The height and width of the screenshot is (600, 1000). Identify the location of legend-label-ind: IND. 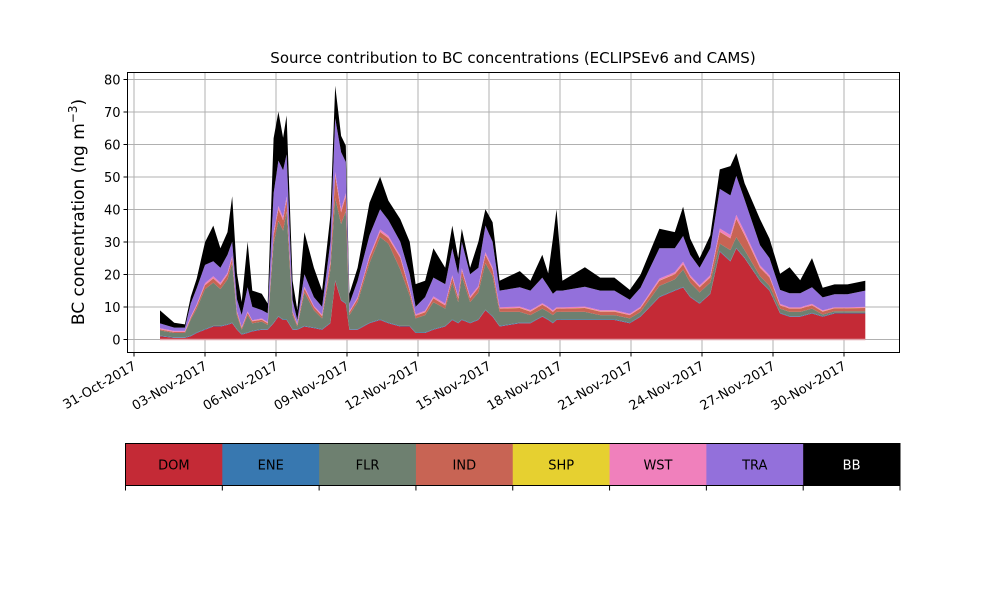
(465, 466).